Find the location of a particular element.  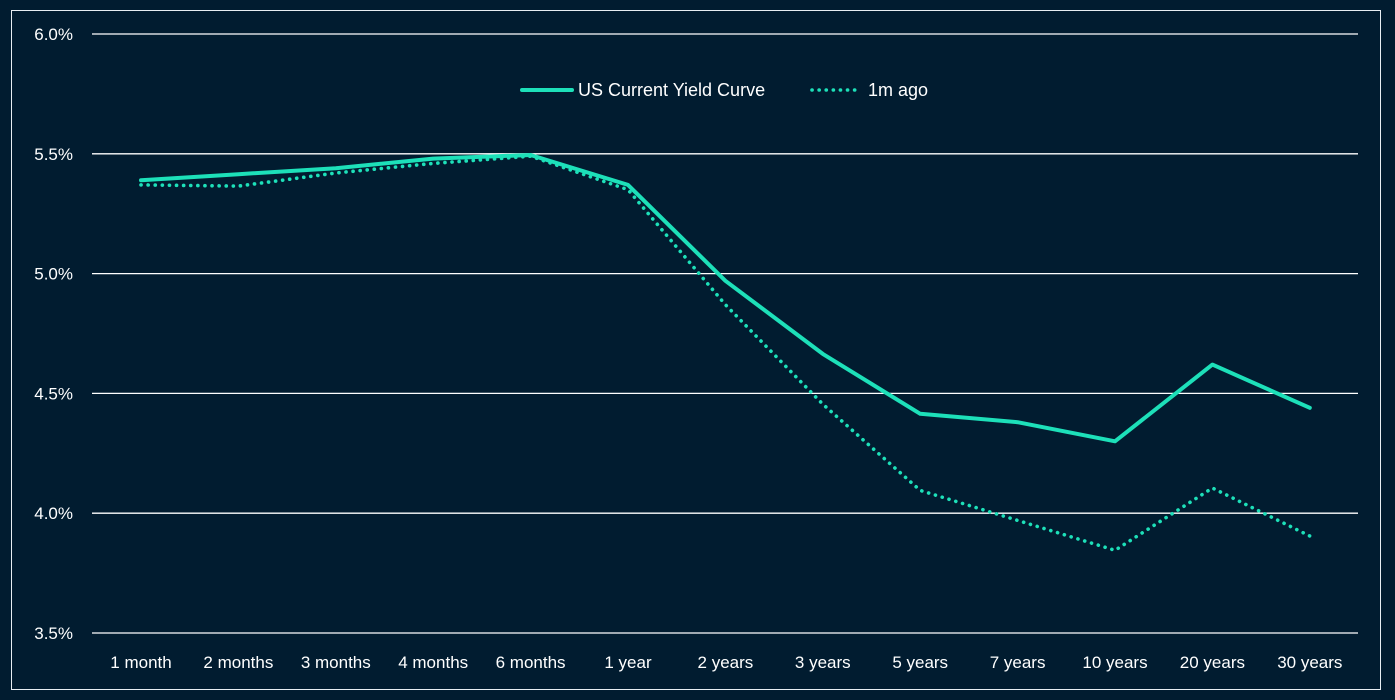

x-tick-label: 2 months is located at coordinates (238, 662).